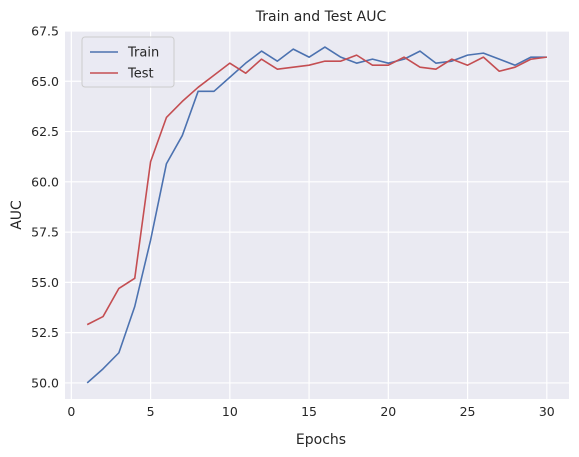 Image resolution: width=579 pixels, height=457 pixels. What do you see at coordinates (45, 31) in the screenshot?
I see `y-tick-label: 67.5` at bounding box center [45, 31].